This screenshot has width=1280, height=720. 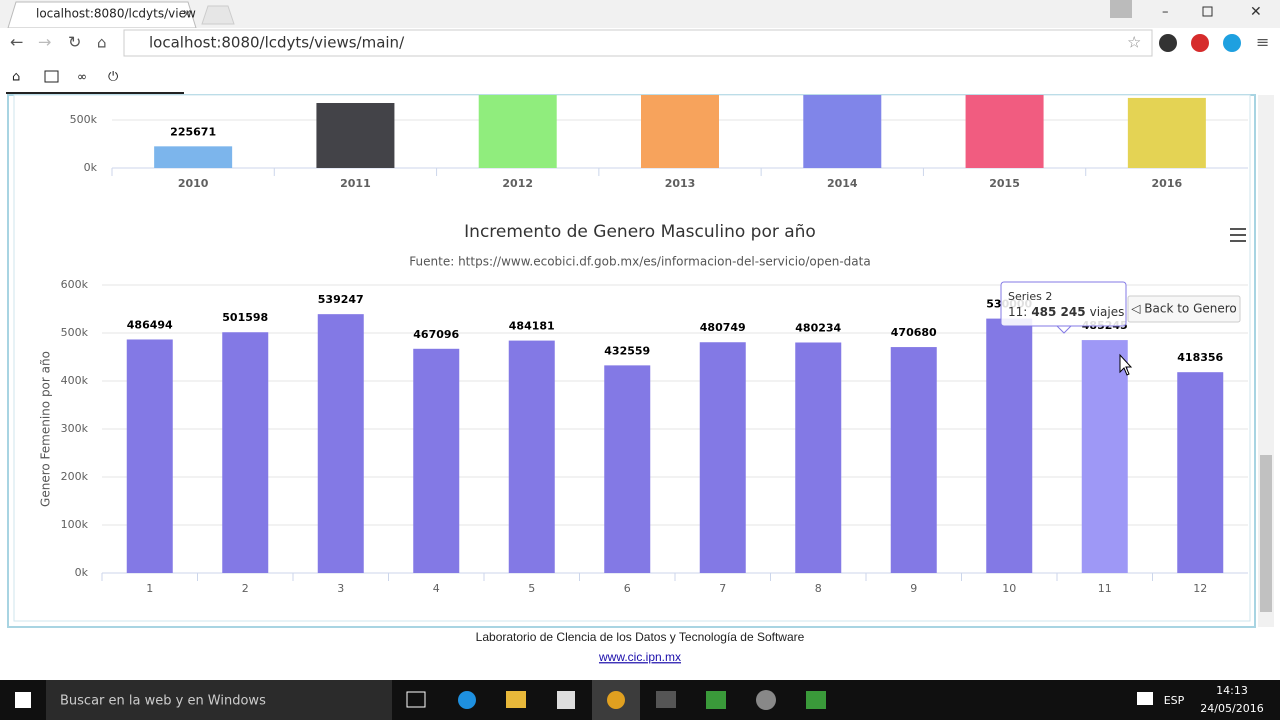 I want to click on x-tick-label: 7, so click(x=722, y=588).